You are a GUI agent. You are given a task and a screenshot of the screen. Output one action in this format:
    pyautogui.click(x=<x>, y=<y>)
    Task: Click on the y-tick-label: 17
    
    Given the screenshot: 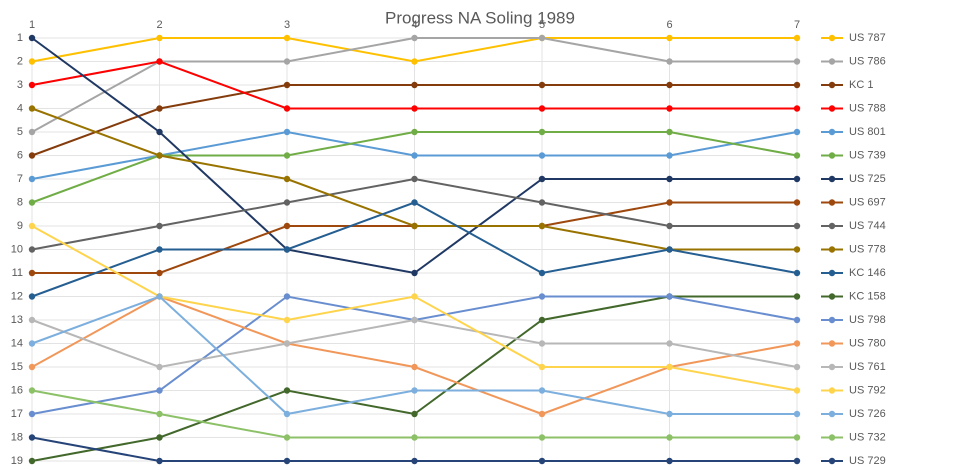 What is the action you would take?
    pyautogui.click(x=17, y=414)
    